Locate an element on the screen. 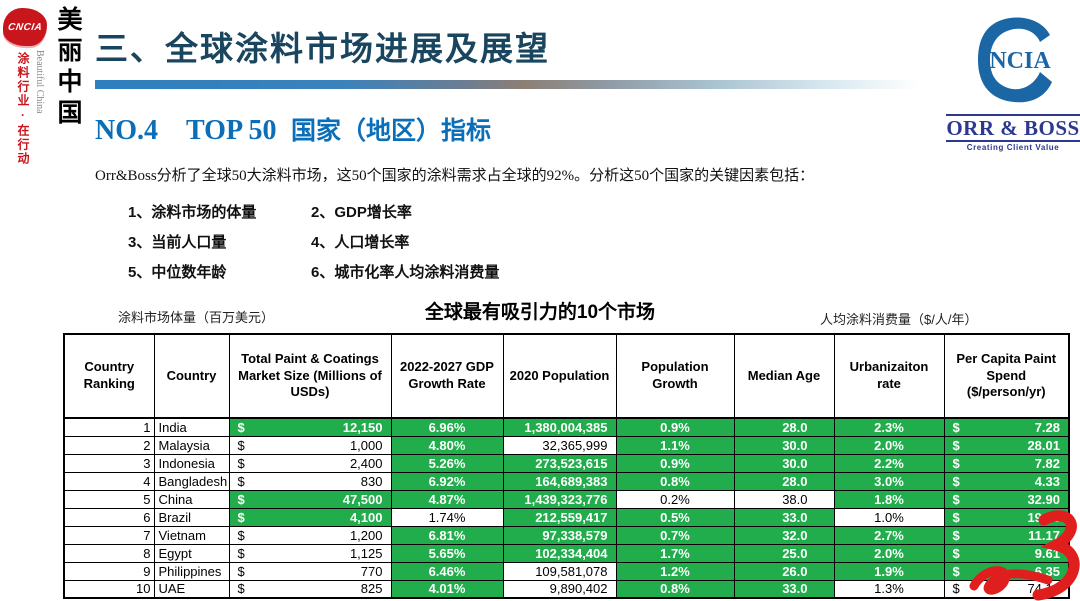 This screenshot has width=1080, height=601. cell: India is located at coordinates (191, 427).